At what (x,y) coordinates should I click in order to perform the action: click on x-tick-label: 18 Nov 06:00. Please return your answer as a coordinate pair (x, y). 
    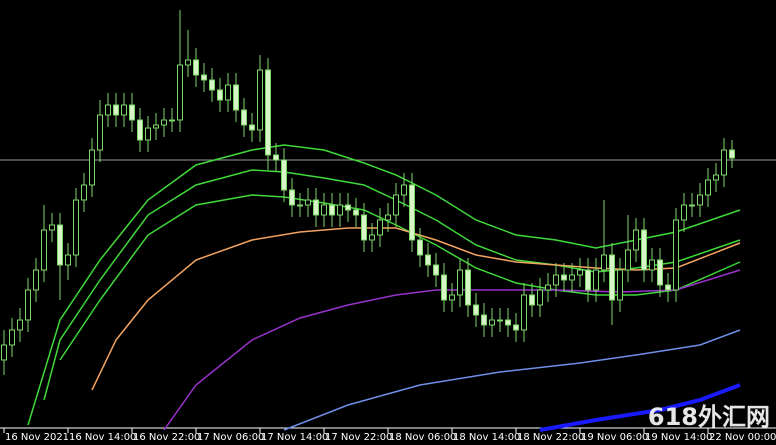
    Looking at the image, I should click on (422, 437).